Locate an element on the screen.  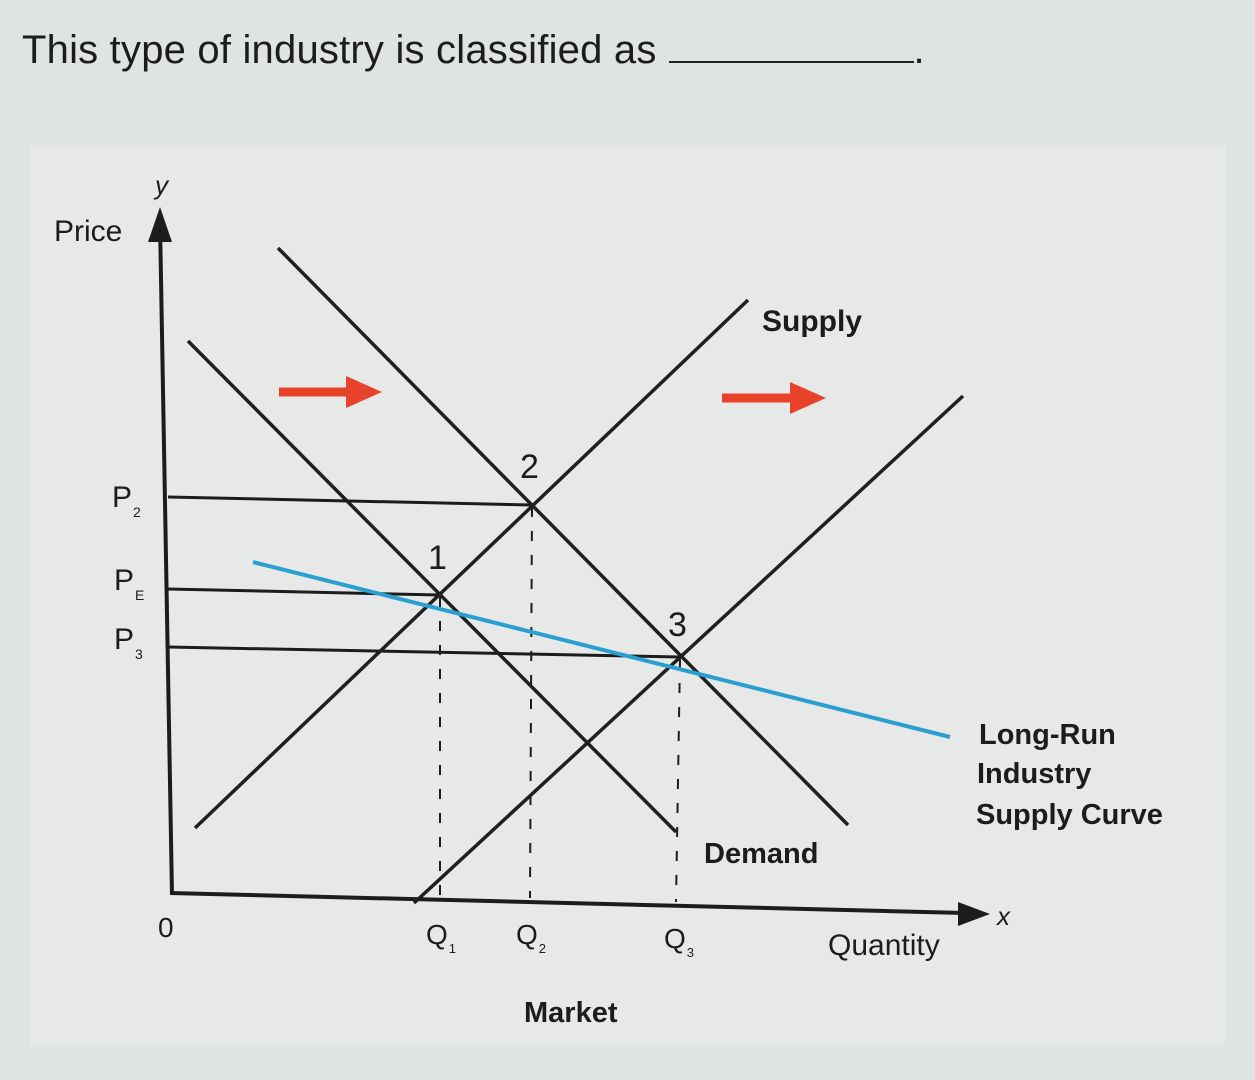
supply-label: Supply is located at coordinates (812, 321).